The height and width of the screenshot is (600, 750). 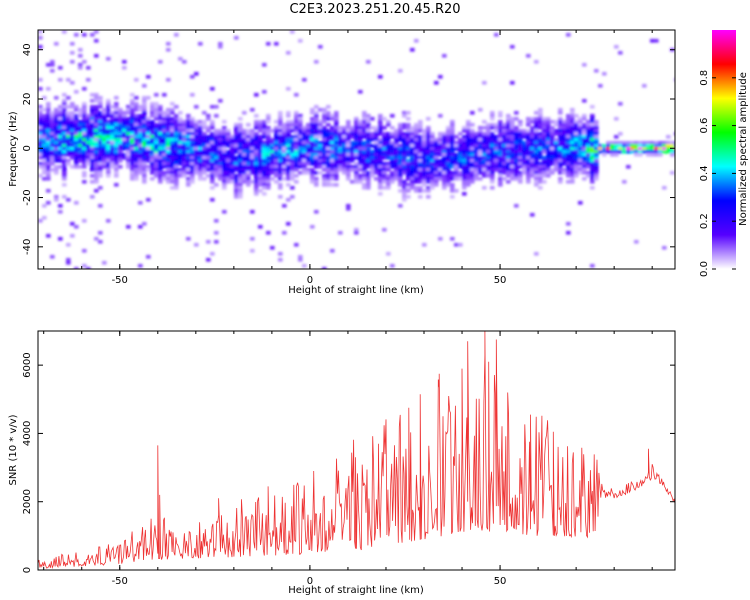 I want to click on spectrogram-y-axis-label: Frequency (Hz), so click(x=13, y=149).